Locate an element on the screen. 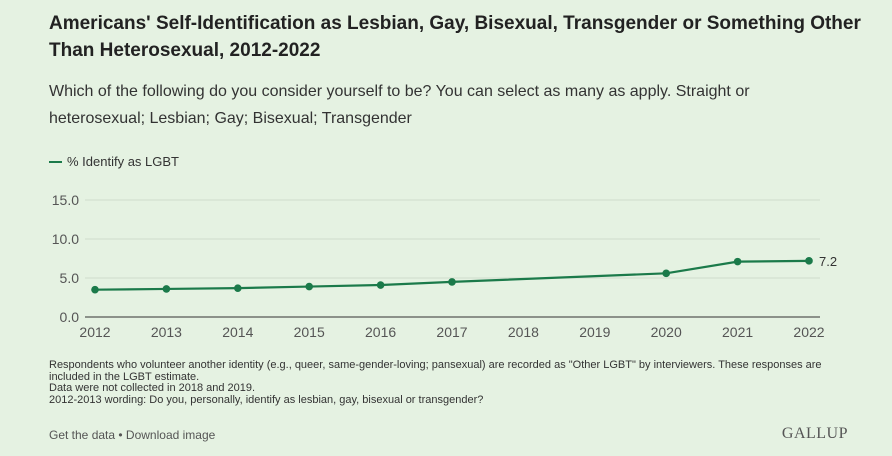 This screenshot has width=892, height=456. y-tick-label: 10.0 is located at coordinates (65, 239).